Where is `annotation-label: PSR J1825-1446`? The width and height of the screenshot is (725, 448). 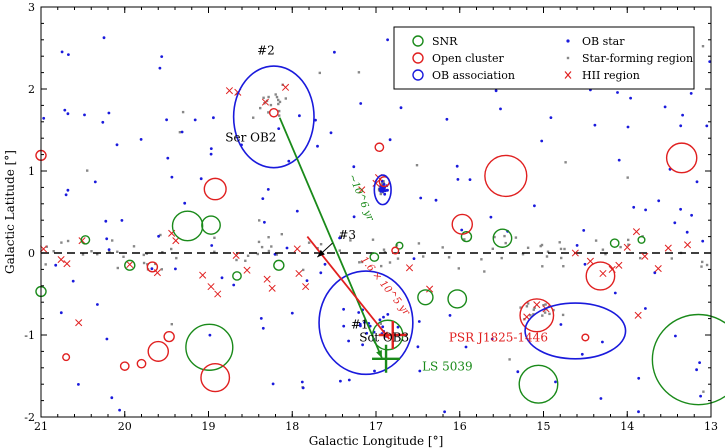 annotation-label: PSR J1825-1446 is located at coordinates (498, 338).